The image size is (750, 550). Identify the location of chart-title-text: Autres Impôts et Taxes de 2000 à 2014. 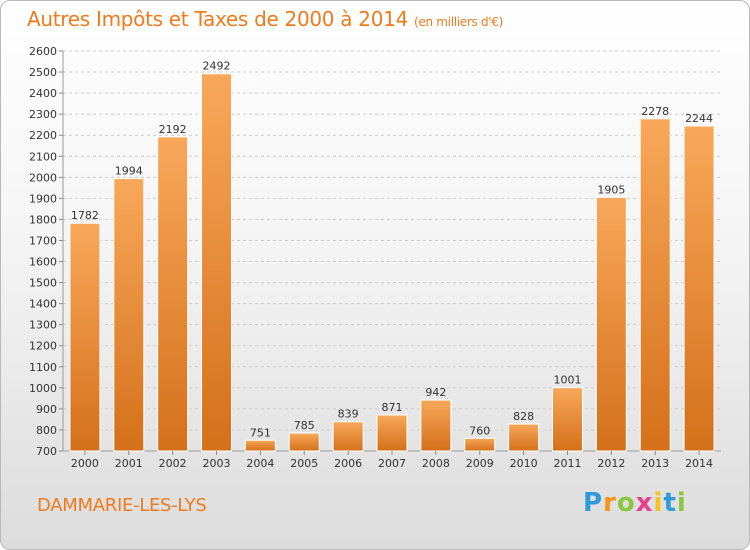
(217, 19).